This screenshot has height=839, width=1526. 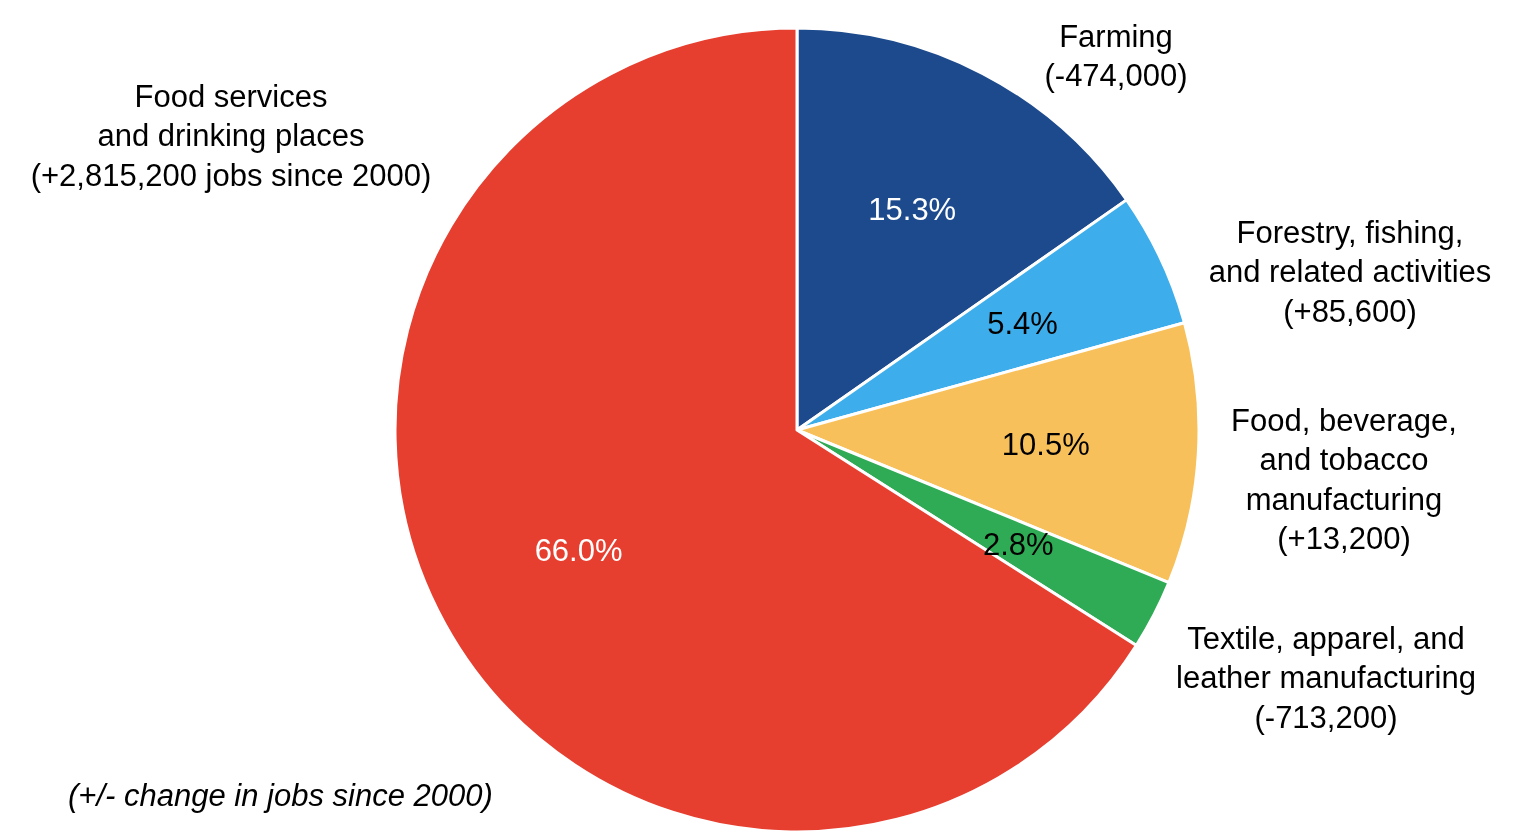 I want to click on data-label: 66.0%, so click(x=578, y=550).